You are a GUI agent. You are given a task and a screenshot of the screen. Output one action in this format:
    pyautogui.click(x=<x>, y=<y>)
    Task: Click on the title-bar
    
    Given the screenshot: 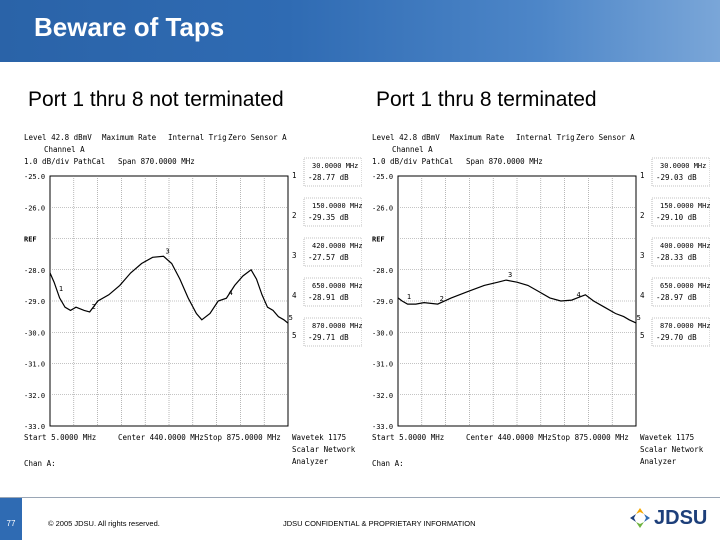 What is the action you would take?
    pyautogui.click(x=360, y=31)
    